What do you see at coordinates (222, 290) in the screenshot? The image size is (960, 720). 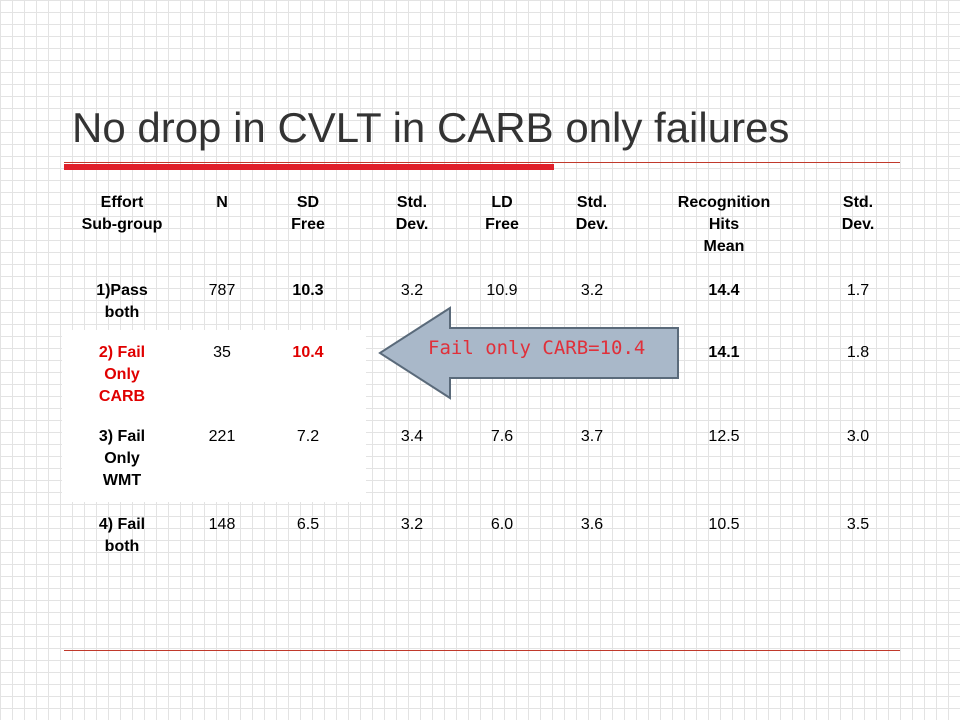 I see `row-1-n: 787` at bounding box center [222, 290].